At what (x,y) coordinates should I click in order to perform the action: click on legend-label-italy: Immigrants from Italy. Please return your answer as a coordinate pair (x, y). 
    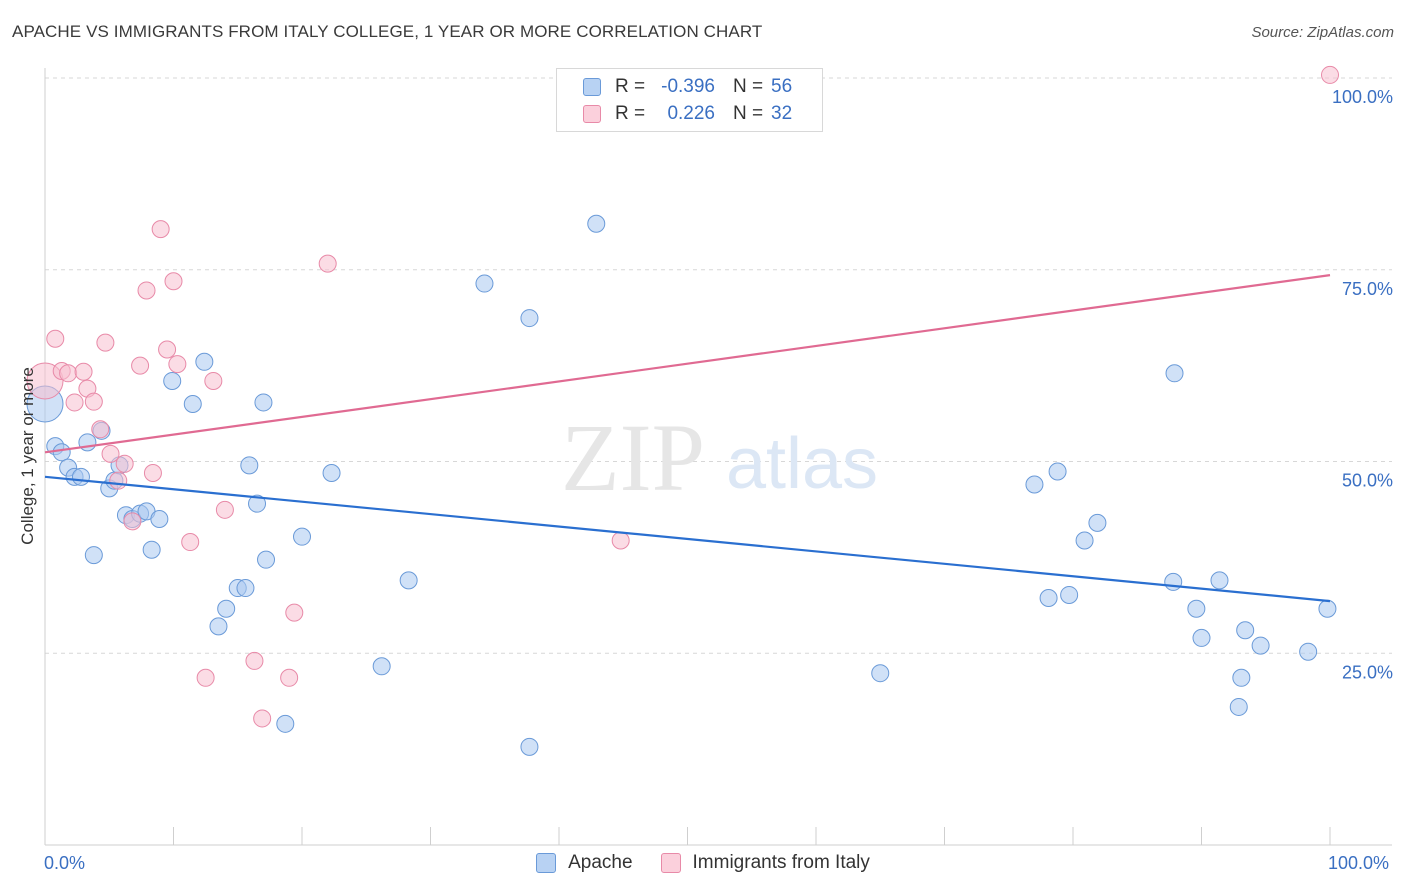
    Looking at the image, I should click on (781, 862).